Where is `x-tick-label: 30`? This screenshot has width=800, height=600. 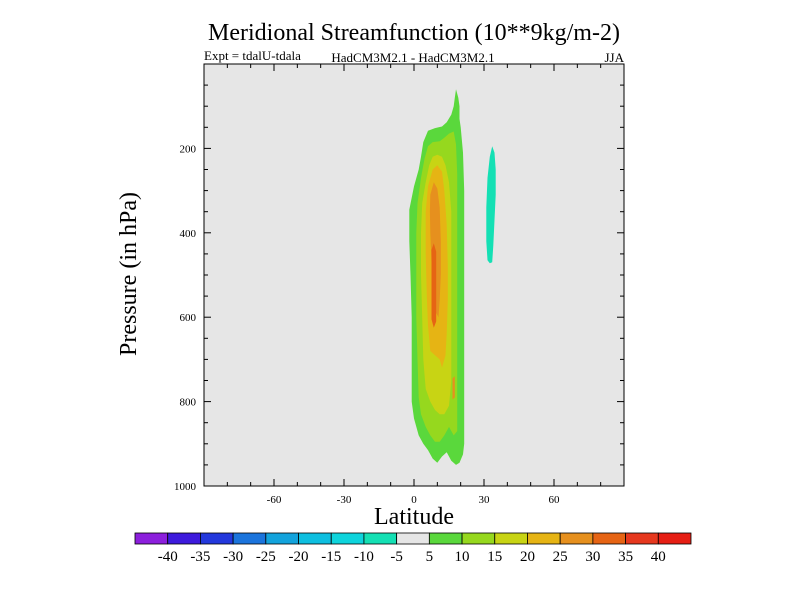 x-tick-label: 30 is located at coordinates (485, 500).